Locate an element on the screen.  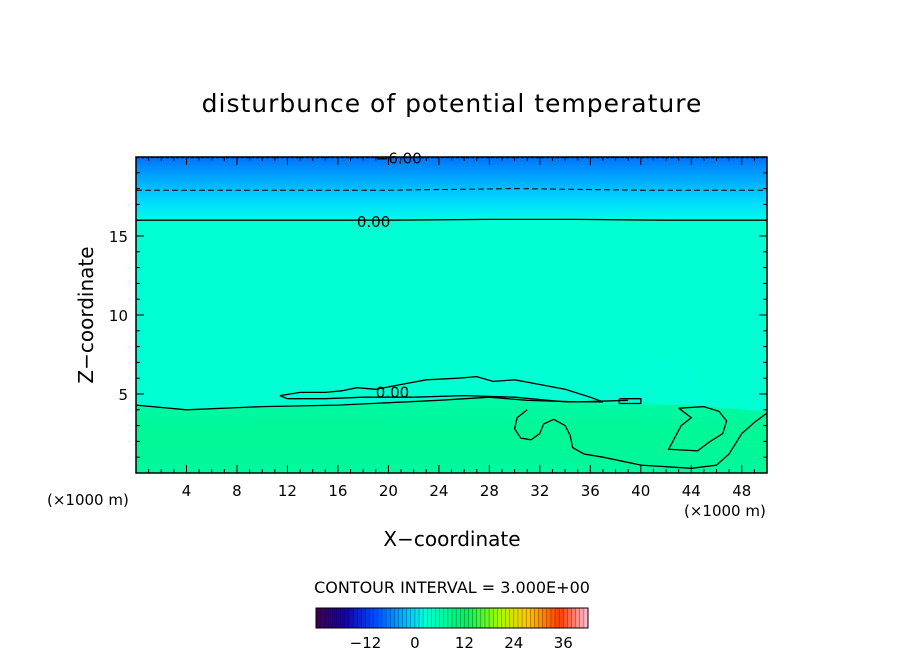
x-tick-label: 4 is located at coordinates (187, 491).